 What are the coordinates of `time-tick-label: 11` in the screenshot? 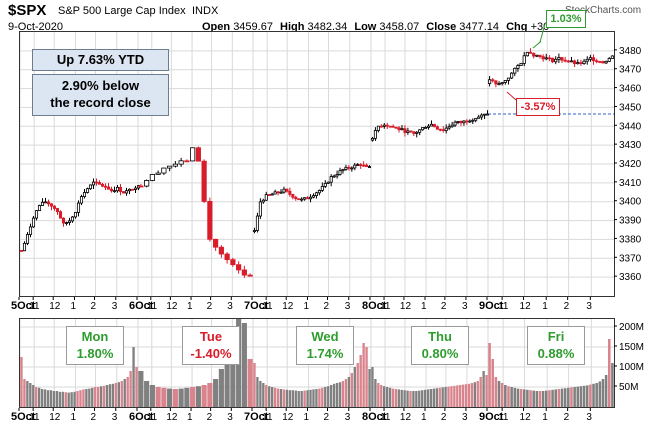 It's located at (503, 417).